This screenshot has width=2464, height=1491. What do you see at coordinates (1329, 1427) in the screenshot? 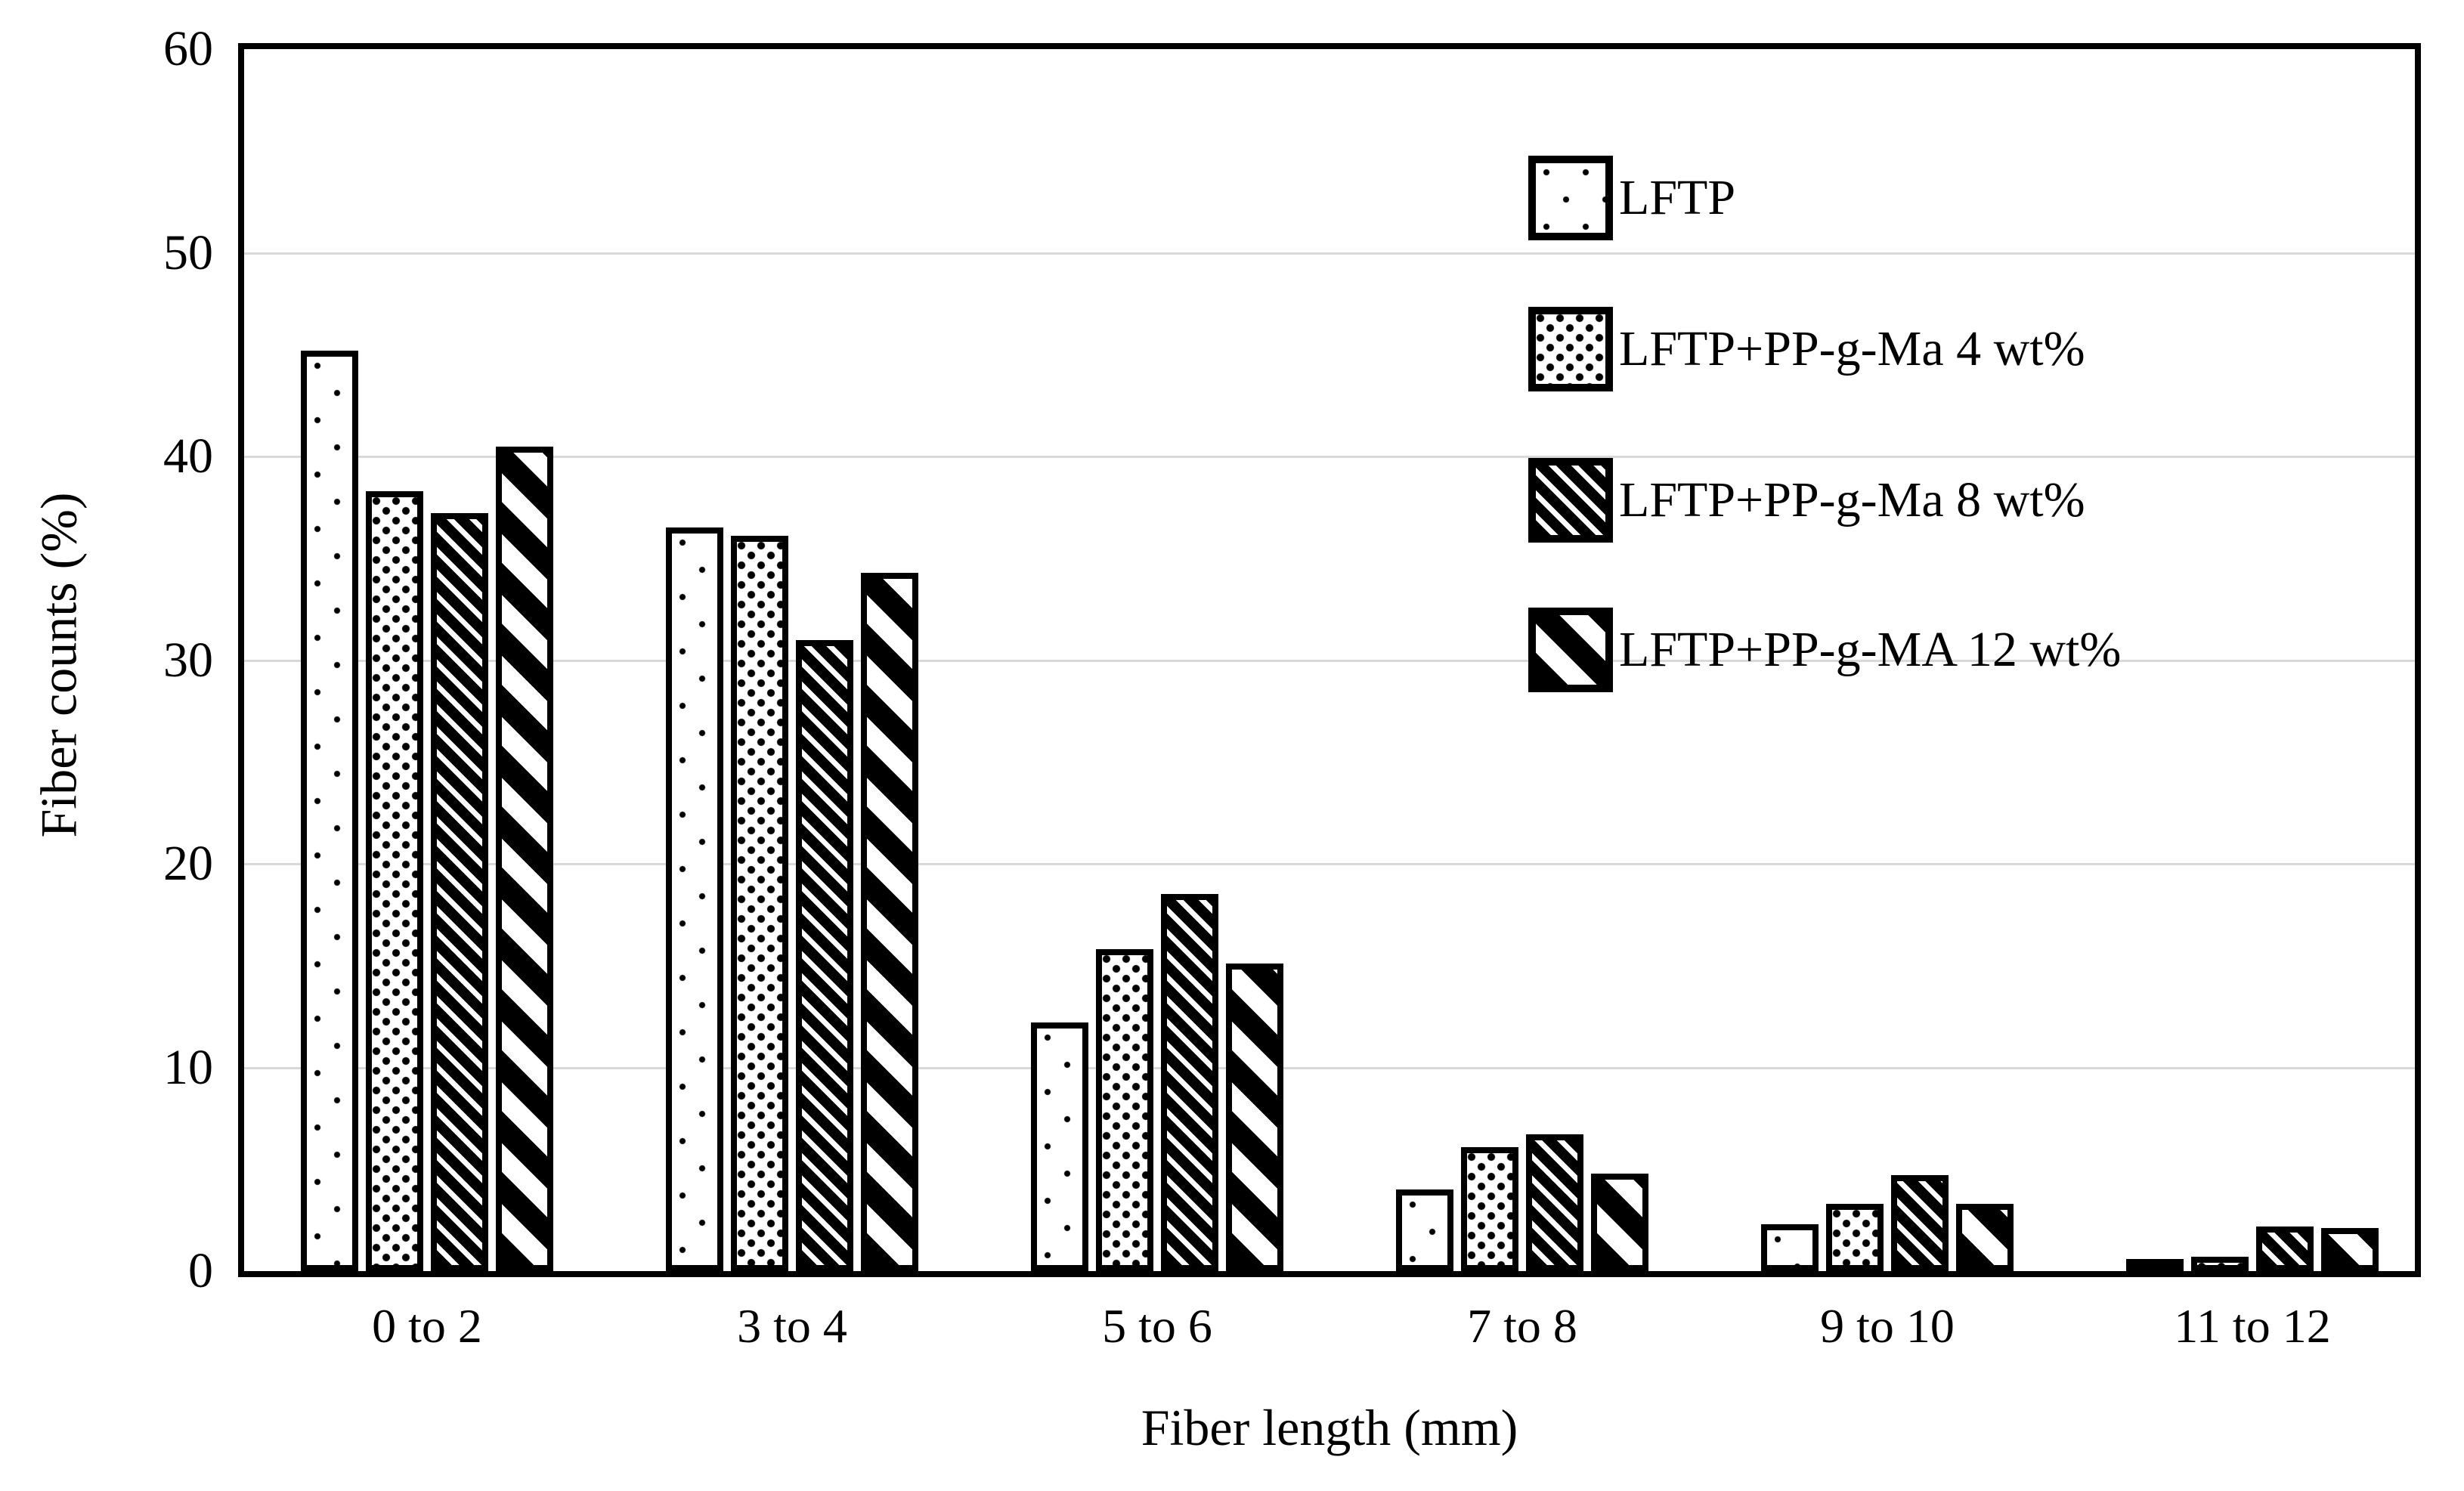
I see `x-axis-title: Fiber length (mm)` at bounding box center [1329, 1427].